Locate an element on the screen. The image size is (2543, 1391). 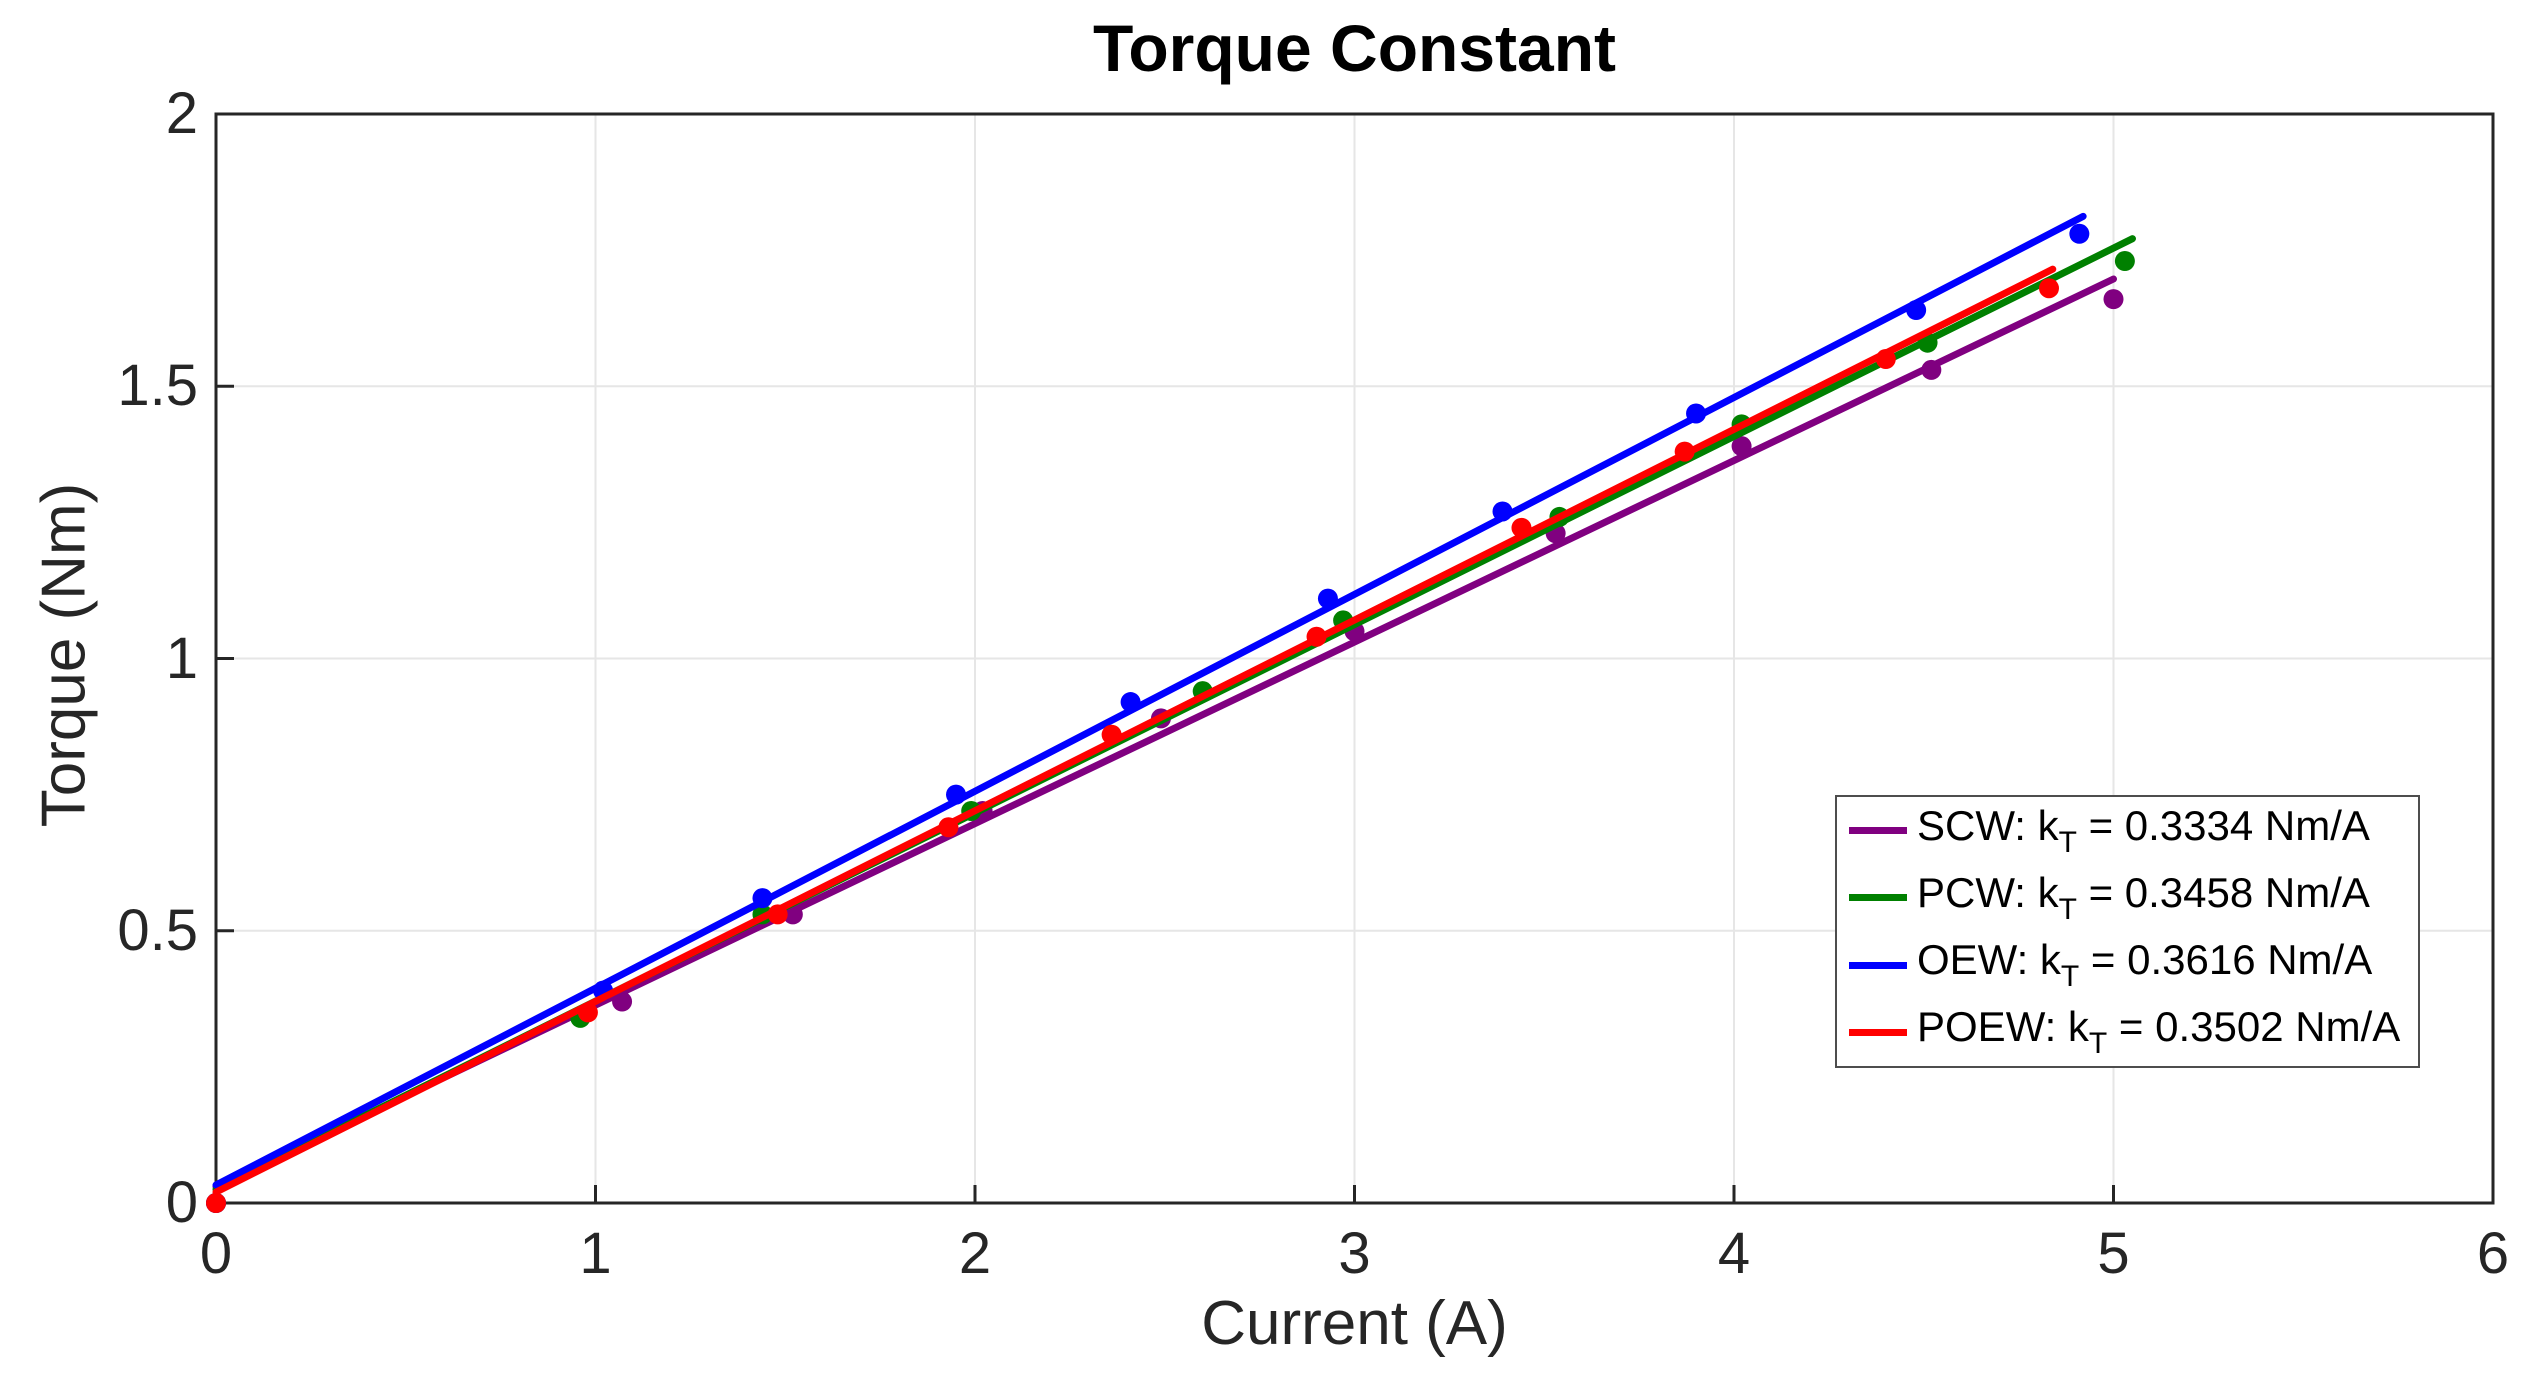
y-tick-label: 1 is located at coordinates (181, 658).